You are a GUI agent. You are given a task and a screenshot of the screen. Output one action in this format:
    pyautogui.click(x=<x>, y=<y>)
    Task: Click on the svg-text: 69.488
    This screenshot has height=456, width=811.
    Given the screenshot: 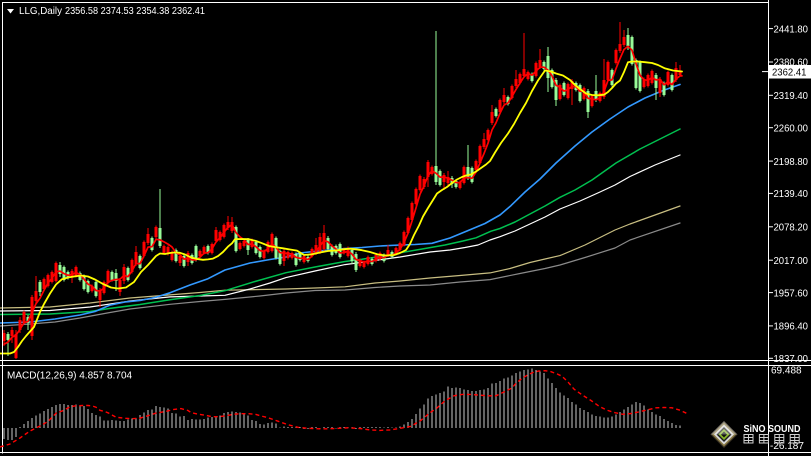 What is the action you would take?
    pyautogui.click(x=786, y=371)
    